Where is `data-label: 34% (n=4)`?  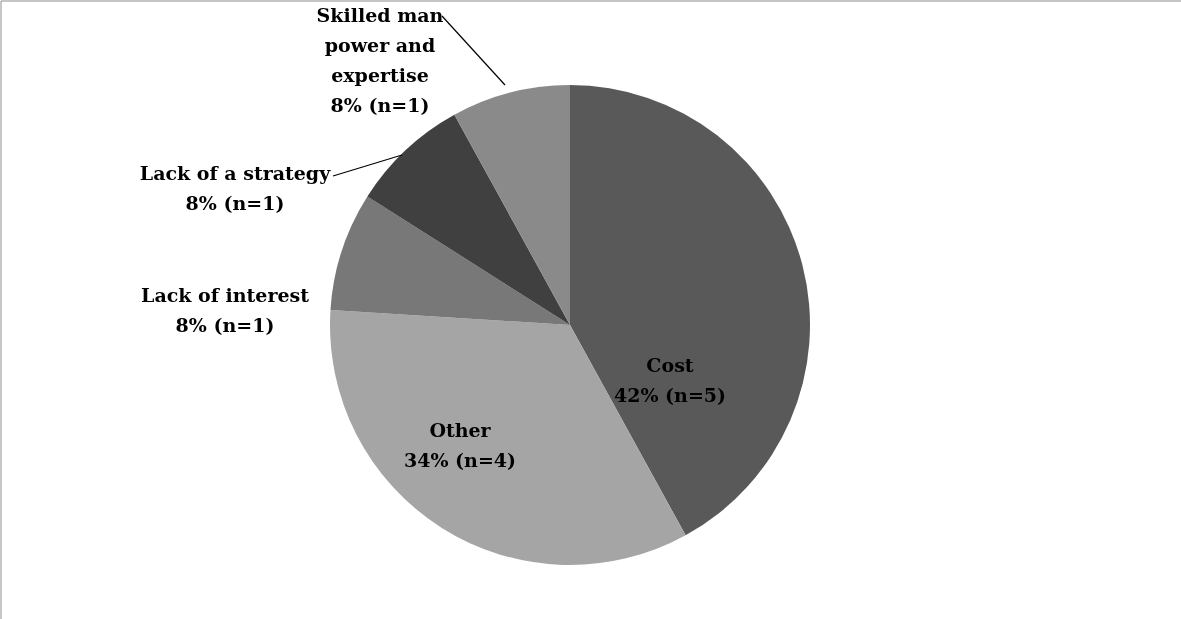 data-label: 34% (n=4) is located at coordinates (460, 460).